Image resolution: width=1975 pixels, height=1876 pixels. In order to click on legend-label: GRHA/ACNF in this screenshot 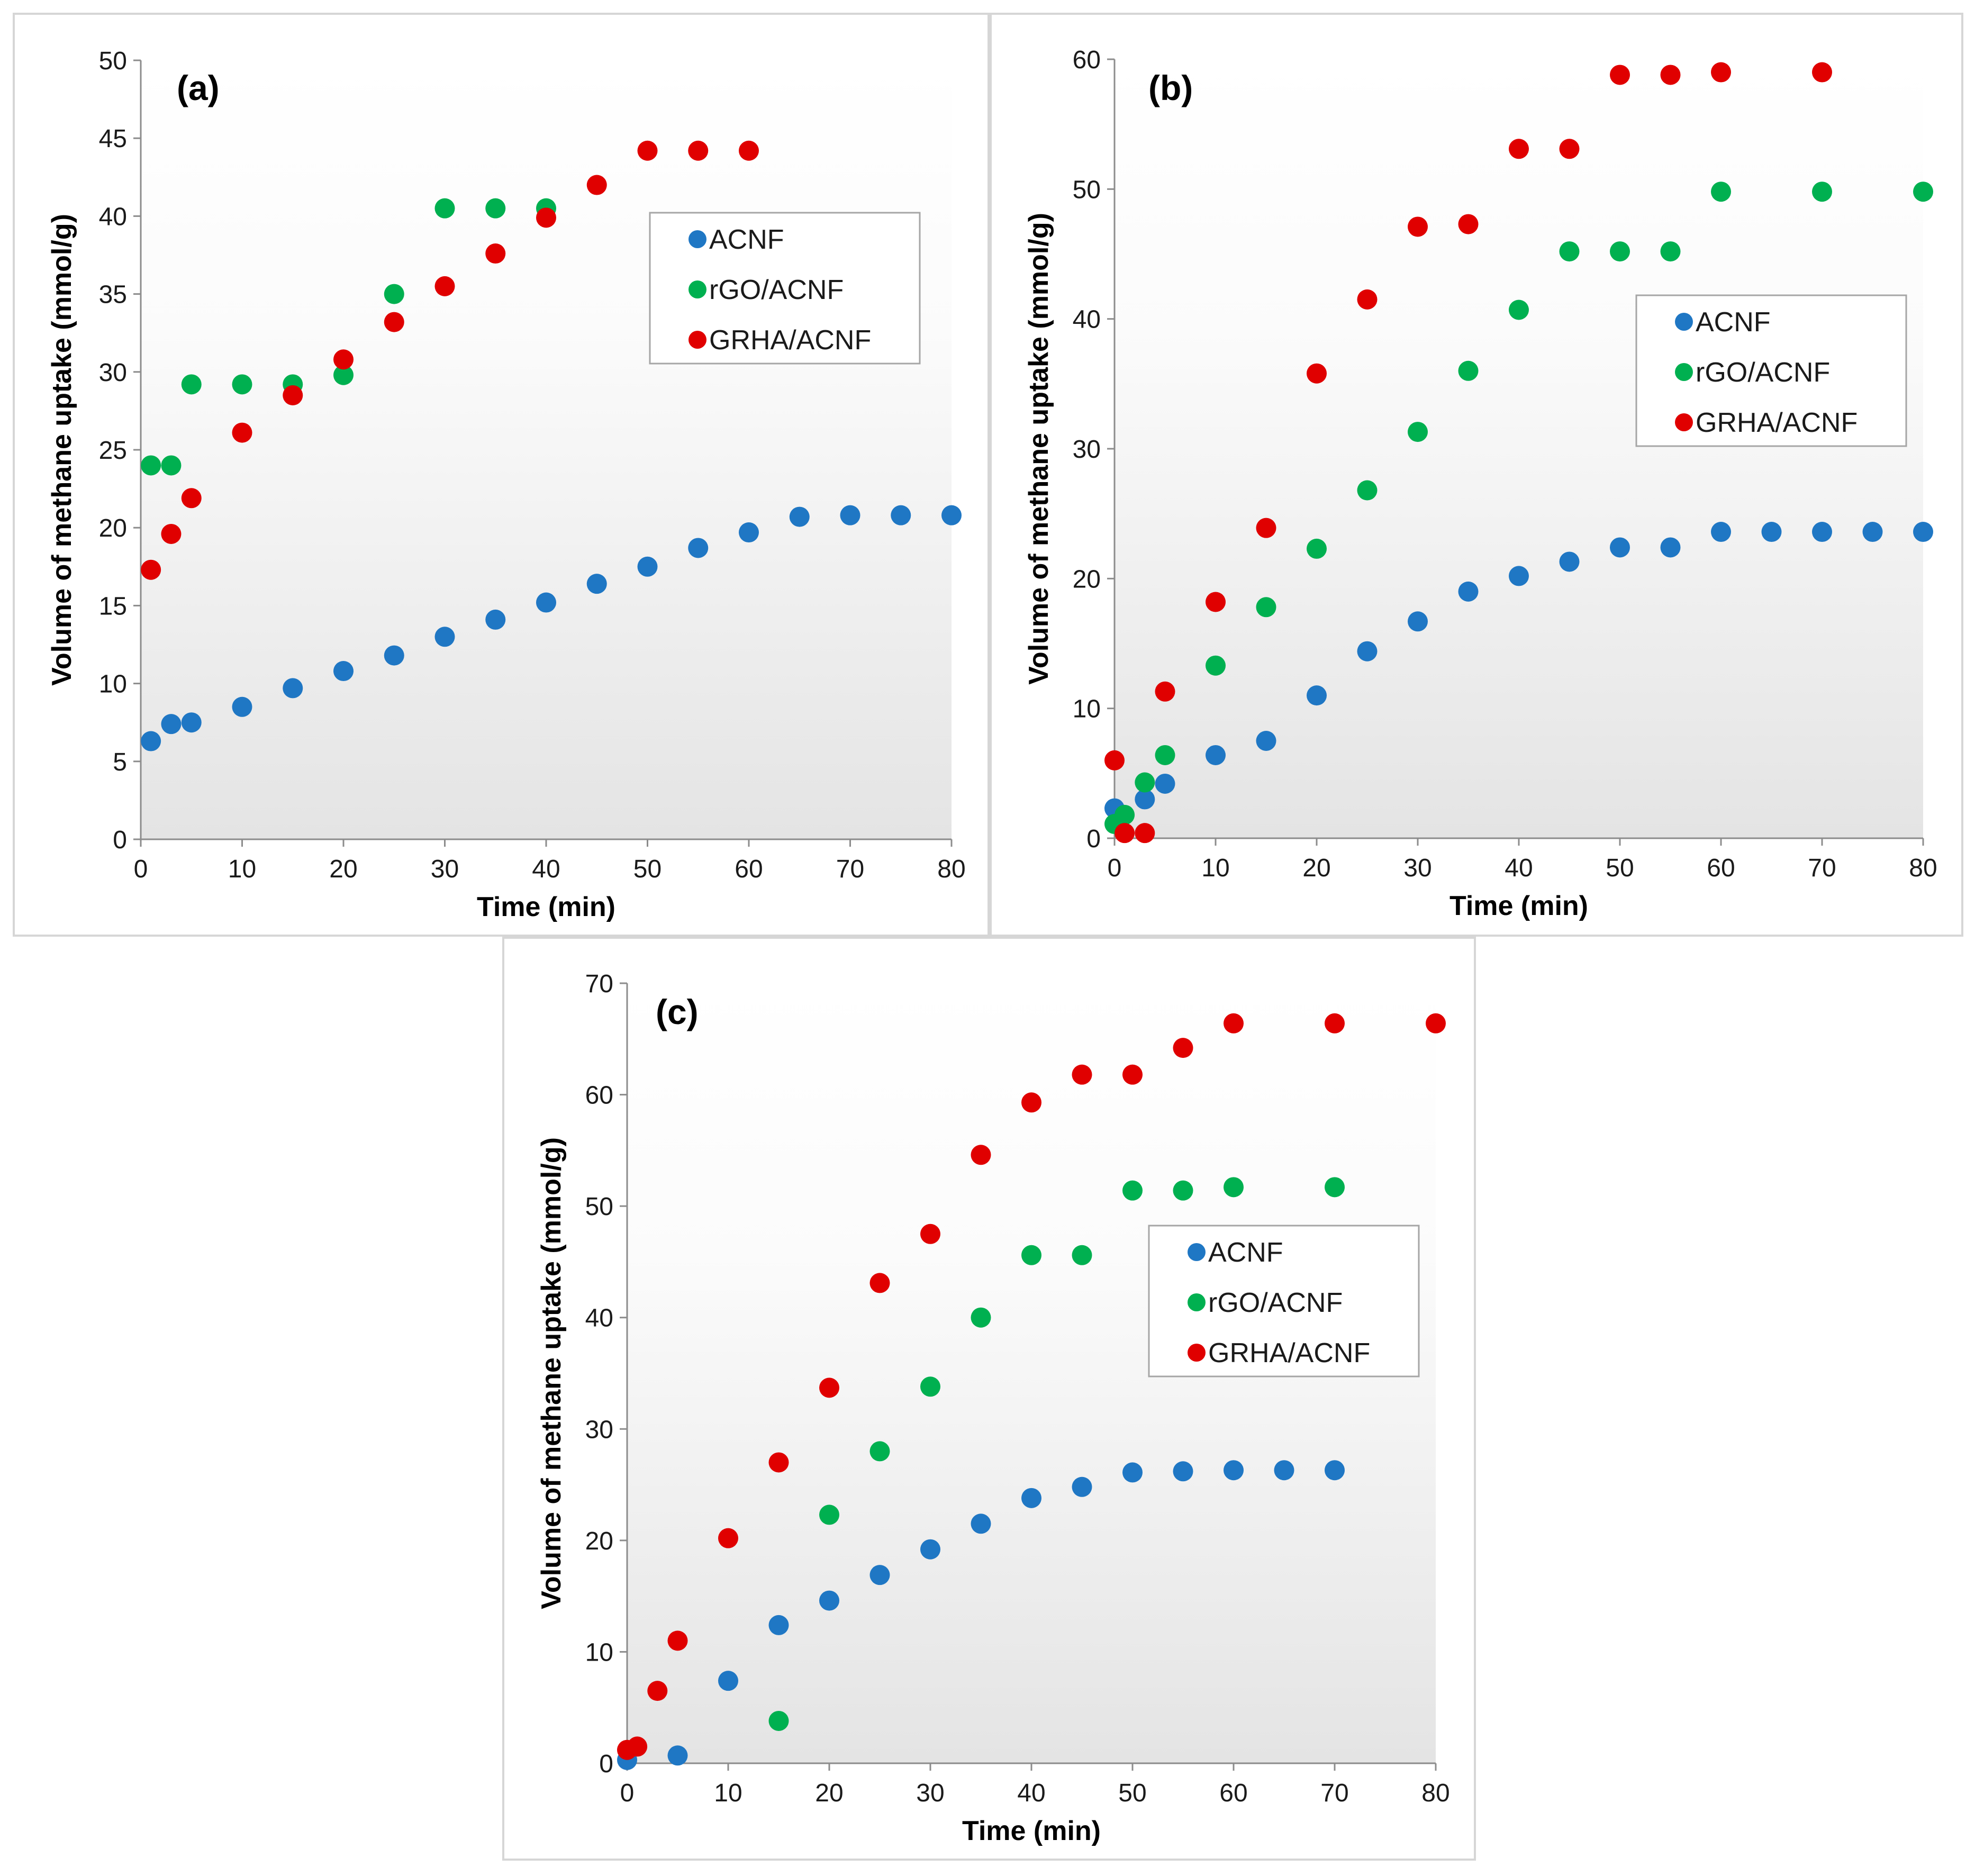, I will do `click(1777, 422)`.